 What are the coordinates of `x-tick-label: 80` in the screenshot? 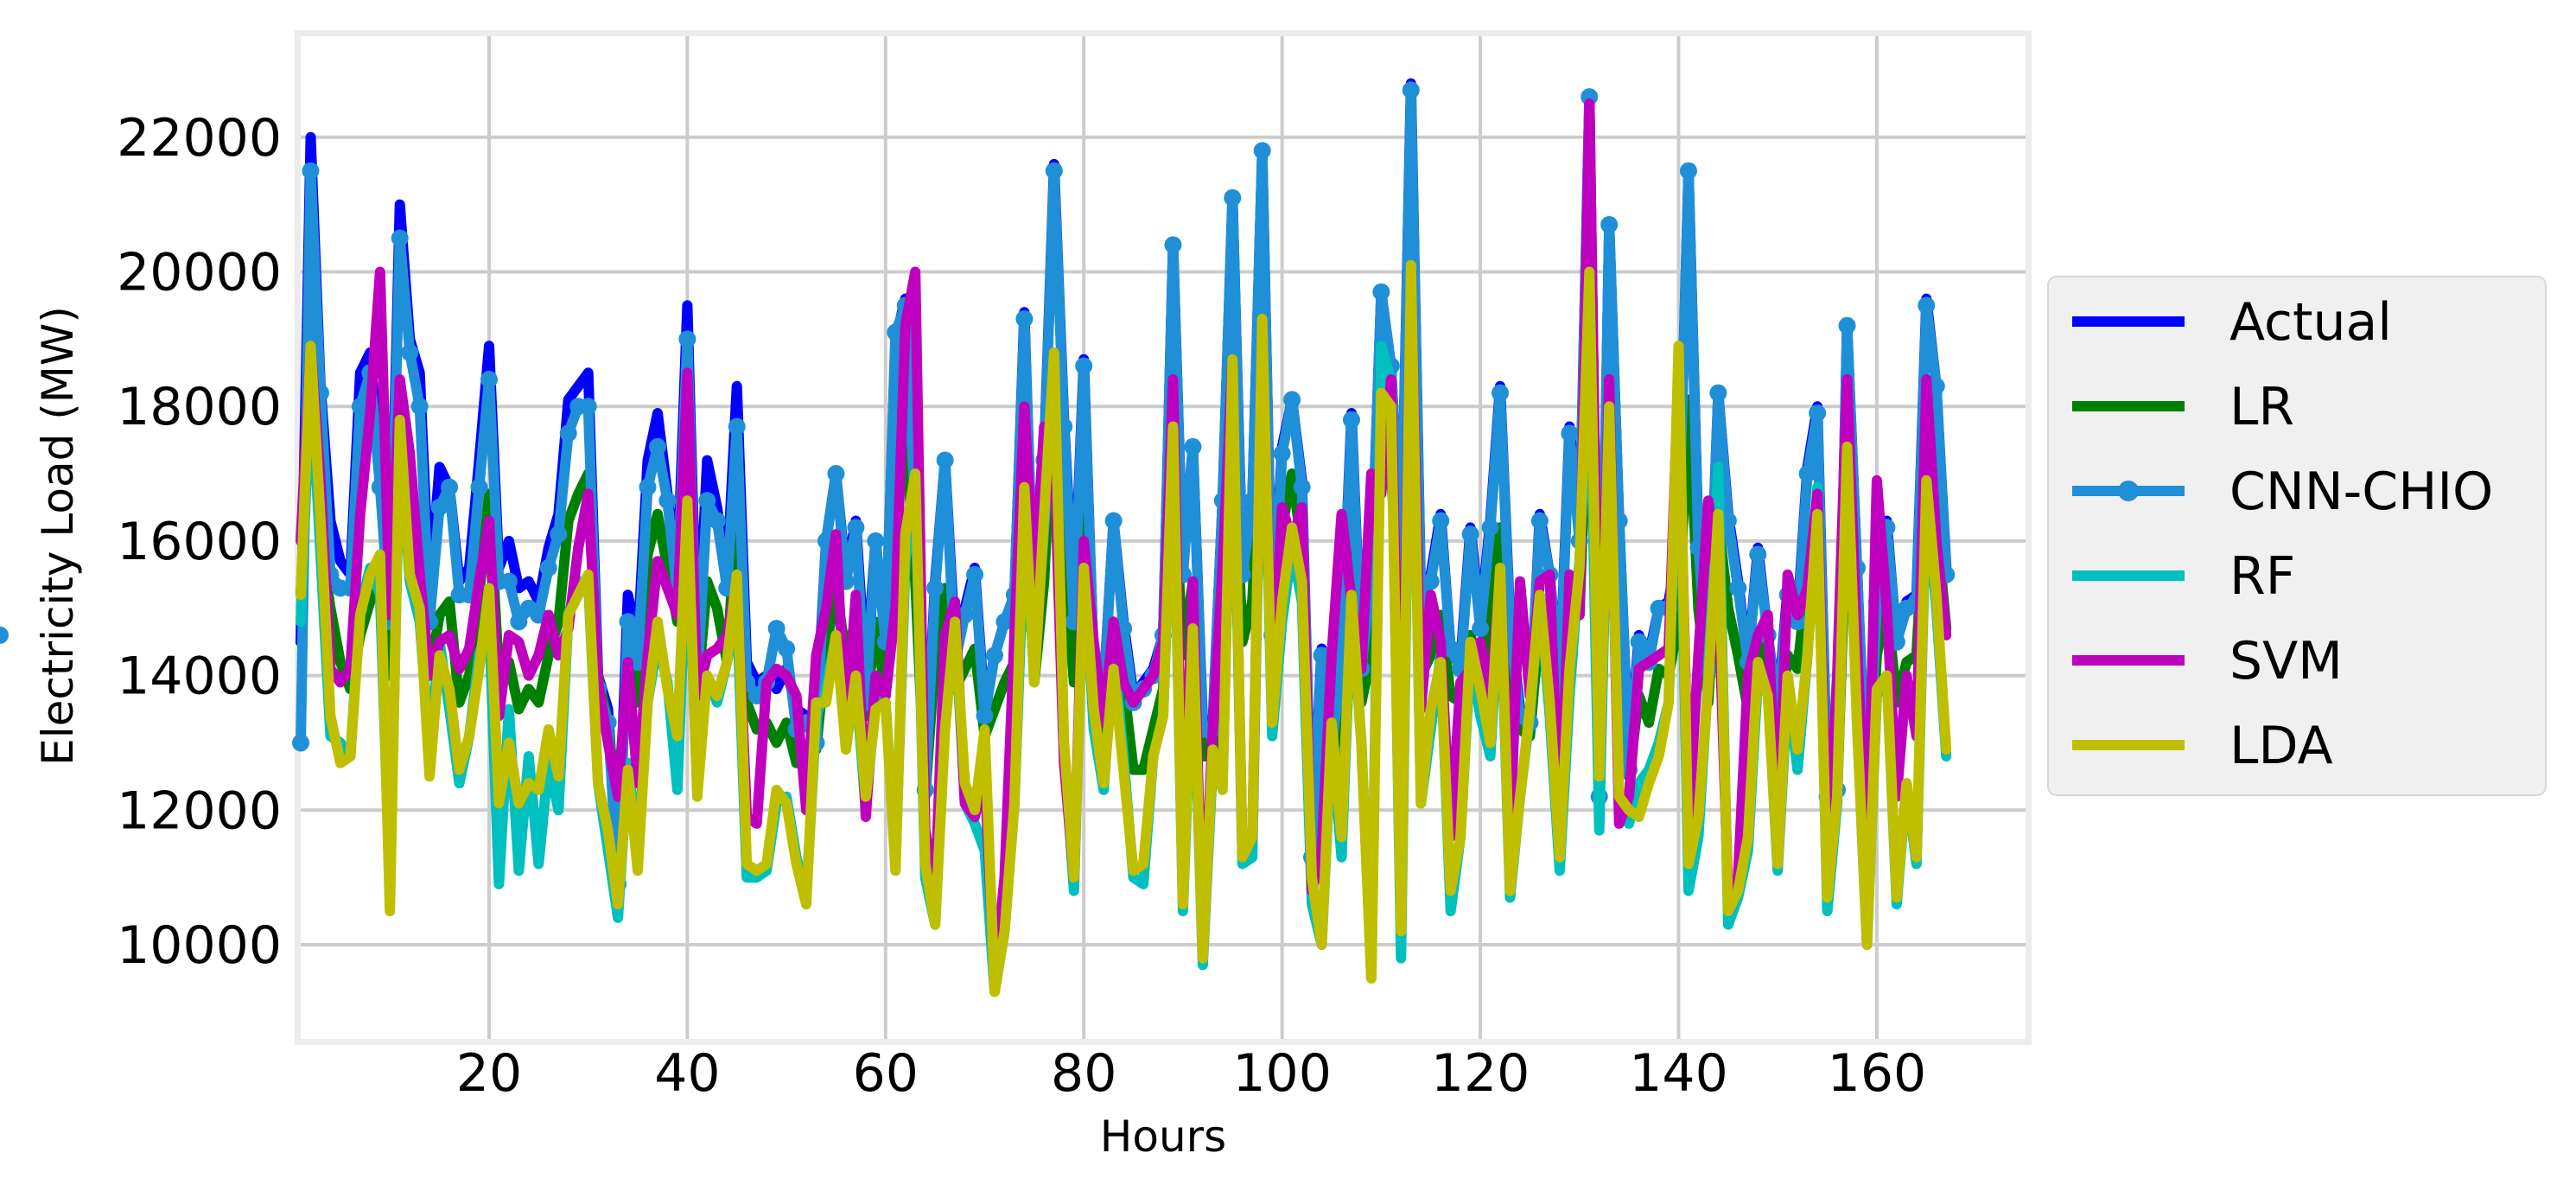 It's located at (1084, 1073).